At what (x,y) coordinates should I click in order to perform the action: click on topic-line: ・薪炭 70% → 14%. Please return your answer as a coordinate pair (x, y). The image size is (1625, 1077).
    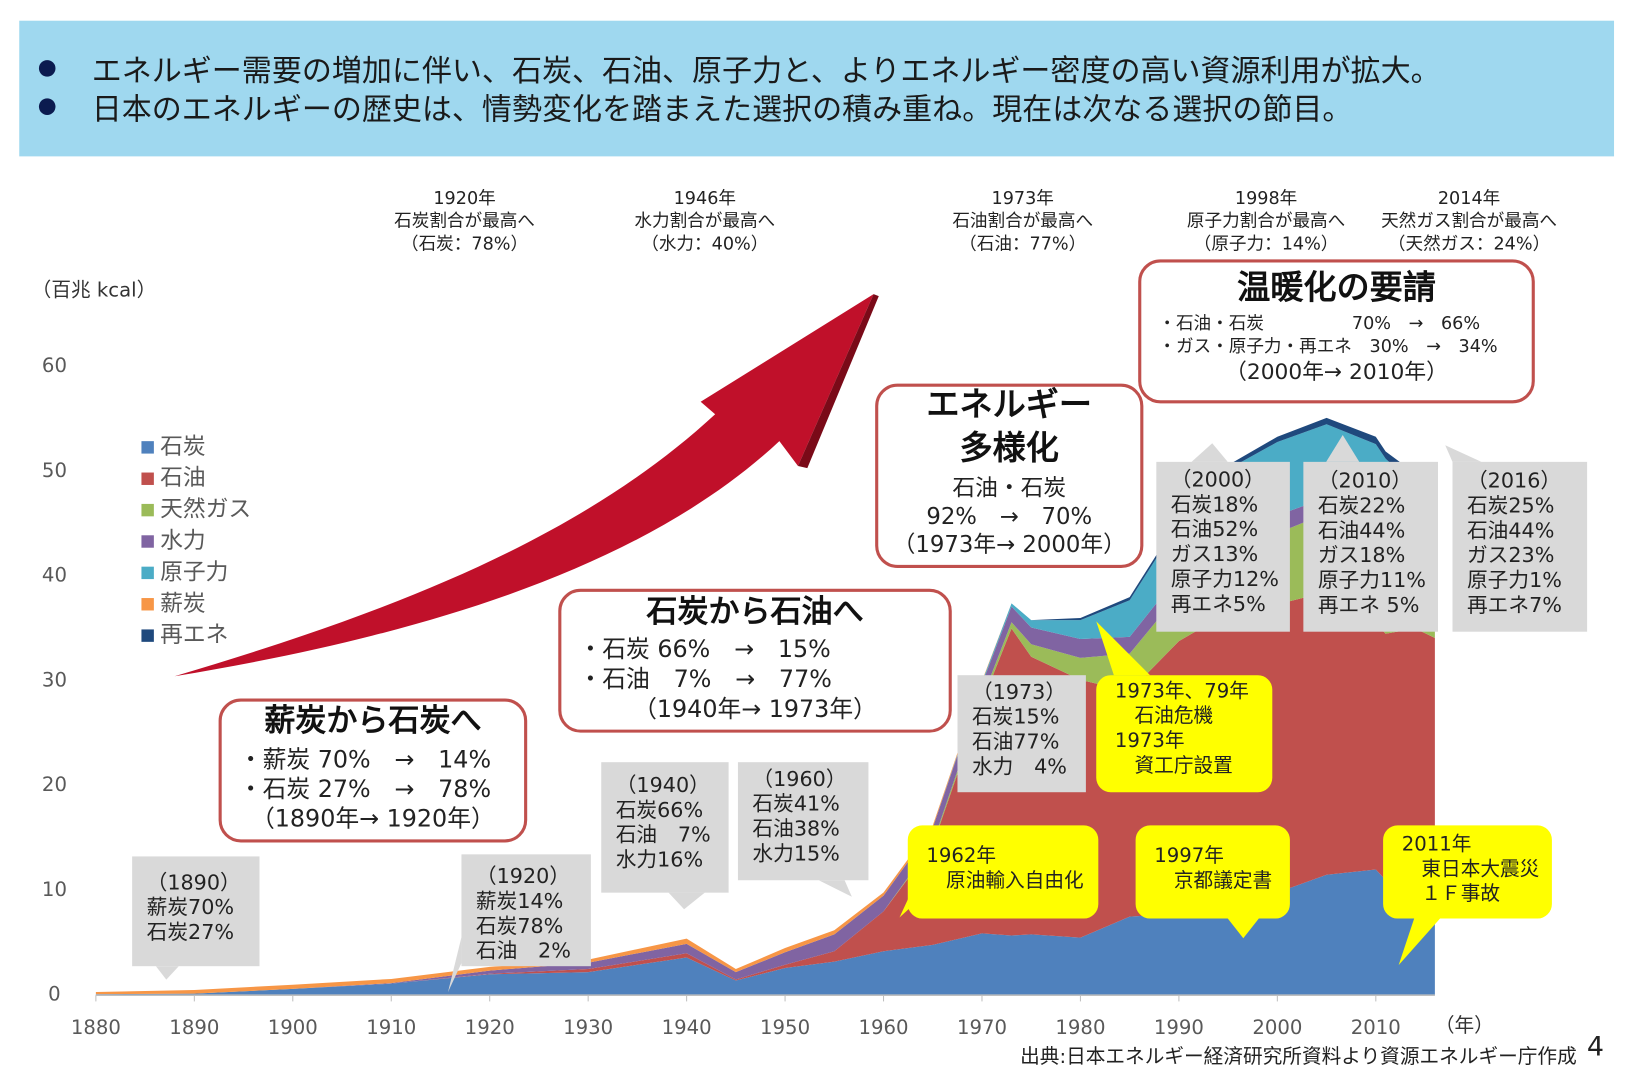
    Looking at the image, I should click on (365, 760).